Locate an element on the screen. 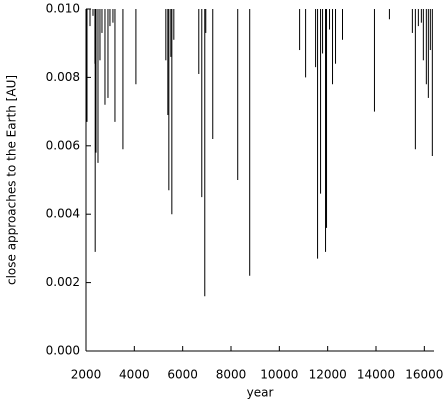 This screenshot has height=403, width=444. y-tick-label: 0.000 is located at coordinates (63, 351).